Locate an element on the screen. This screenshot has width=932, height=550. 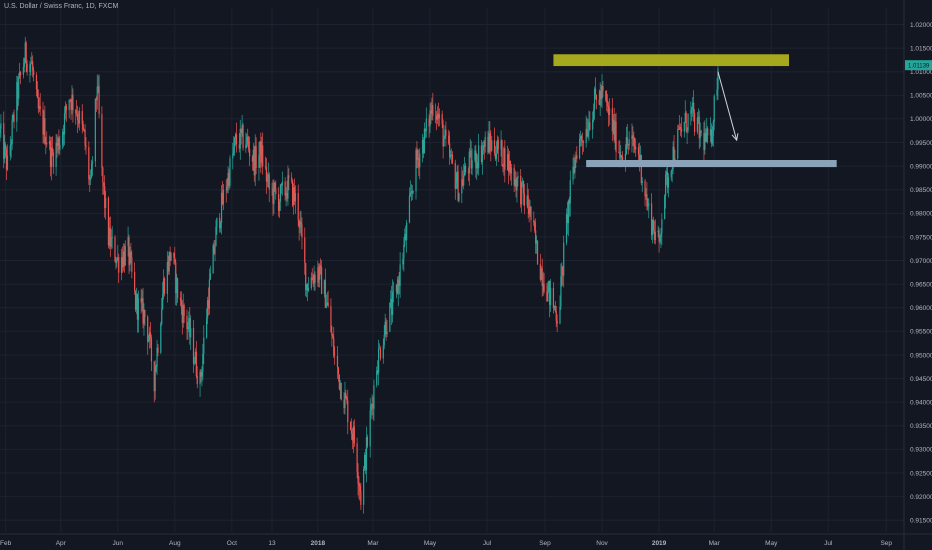
resistance-zone is located at coordinates (671, 60).